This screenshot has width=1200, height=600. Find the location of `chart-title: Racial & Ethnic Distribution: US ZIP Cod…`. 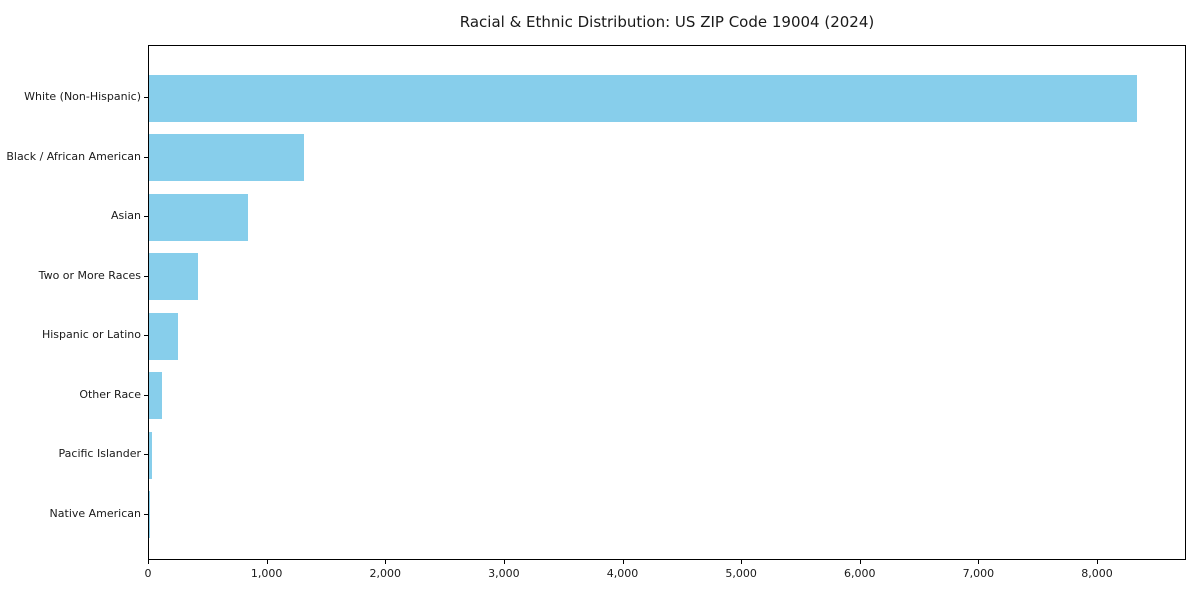

chart-title: Racial & Ethnic Distribution: US ZIP Cod… is located at coordinates (667, 22).